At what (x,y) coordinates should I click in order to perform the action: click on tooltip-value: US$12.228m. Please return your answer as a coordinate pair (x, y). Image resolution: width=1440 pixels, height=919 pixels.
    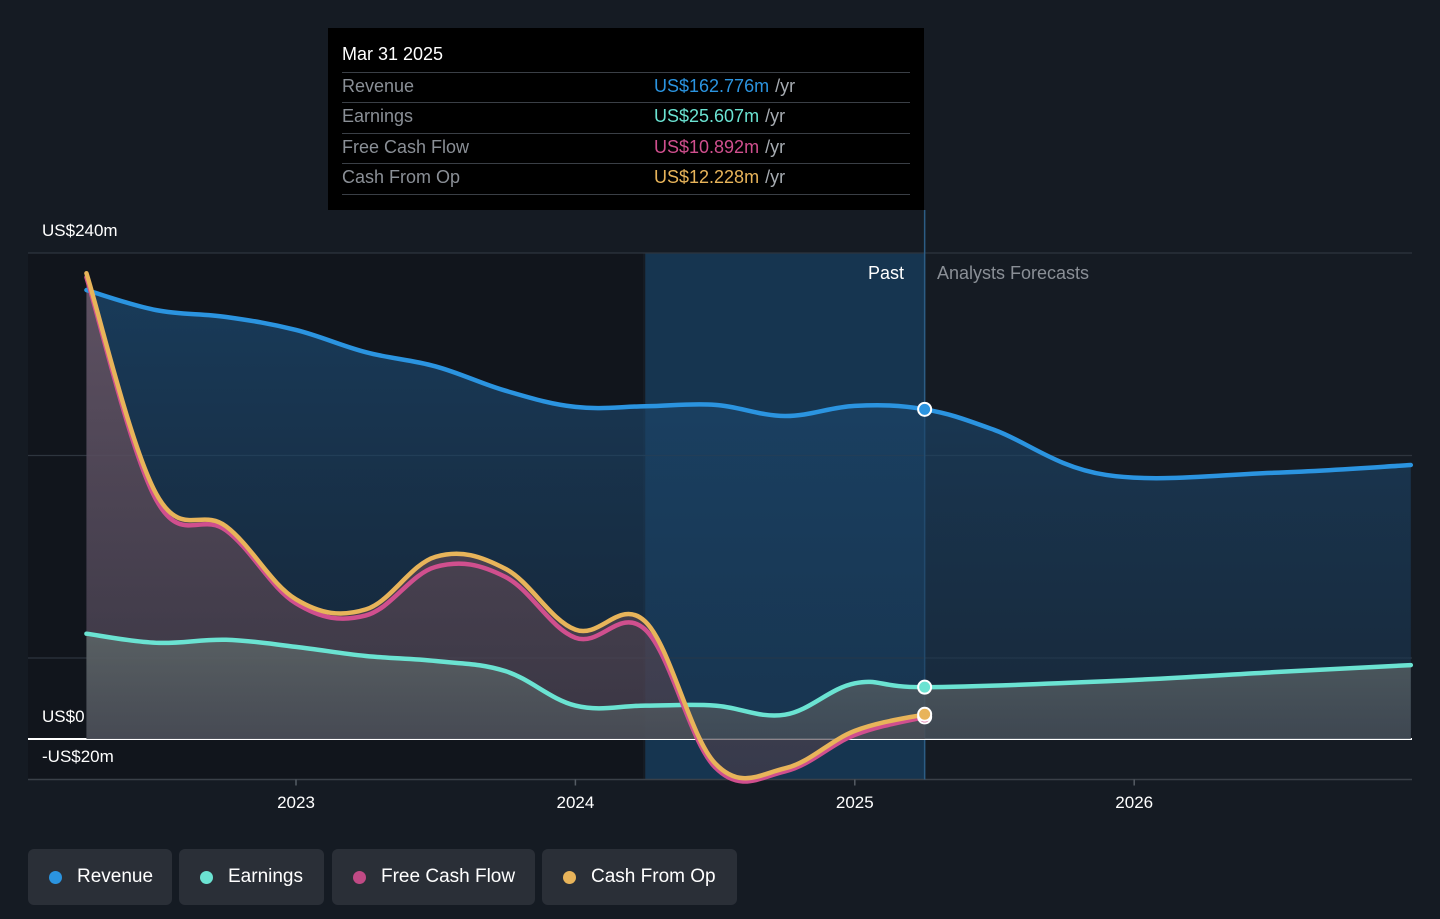
    Looking at the image, I should click on (707, 177).